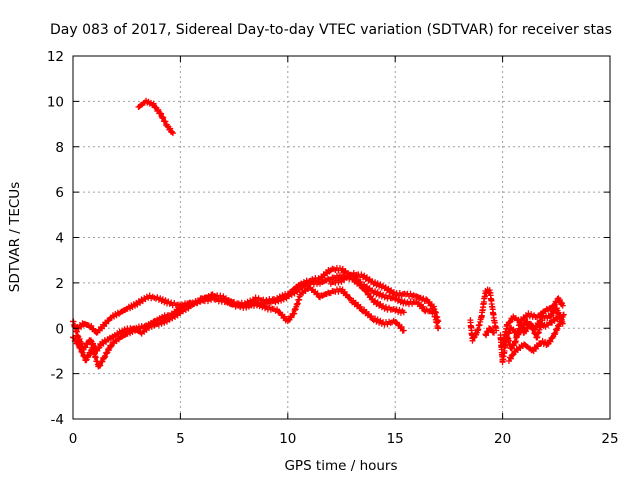 This screenshot has width=640, height=480. Describe the element at coordinates (55, 57) in the screenshot. I see `y-tick-label: 12` at that location.